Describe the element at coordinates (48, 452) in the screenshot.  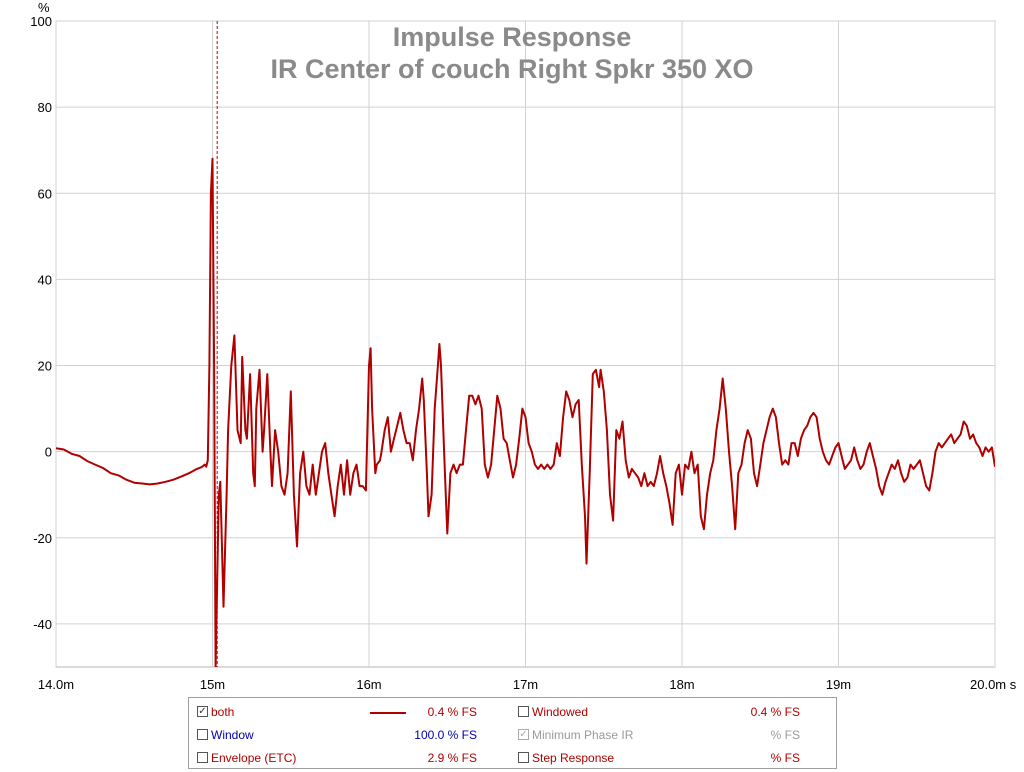
I see `y-tick-label: 0` at that location.